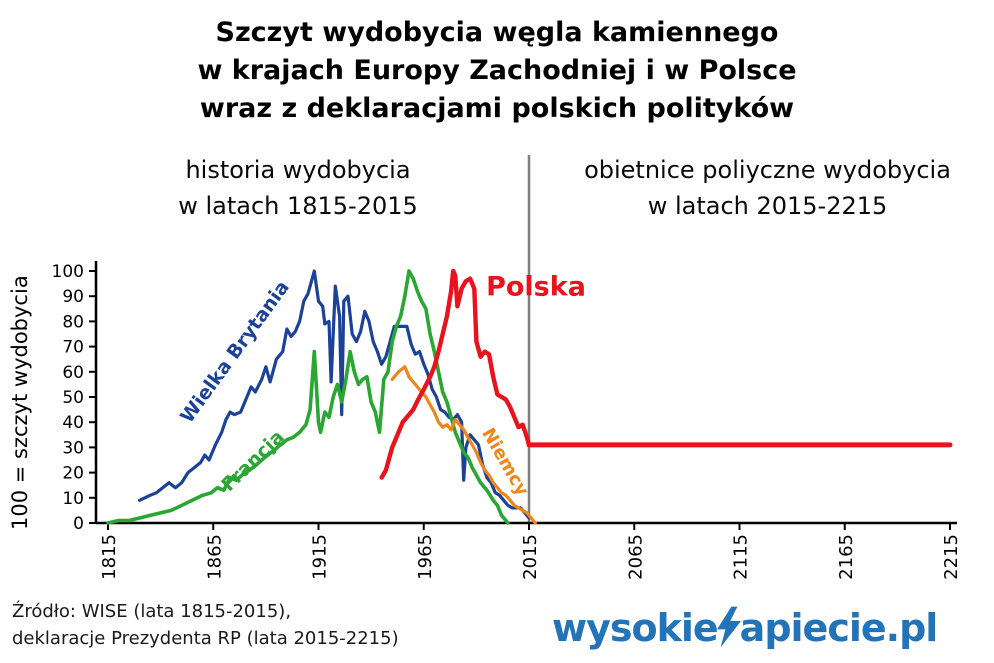 The height and width of the screenshot is (663, 994). I want to click on y-tick-label: 40, so click(73, 423).